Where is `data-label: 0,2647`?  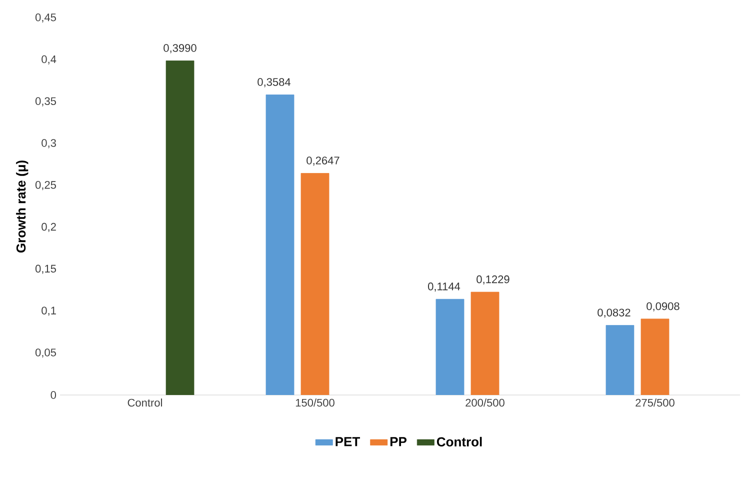 data-label: 0,2647 is located at coordinates (323, 161).